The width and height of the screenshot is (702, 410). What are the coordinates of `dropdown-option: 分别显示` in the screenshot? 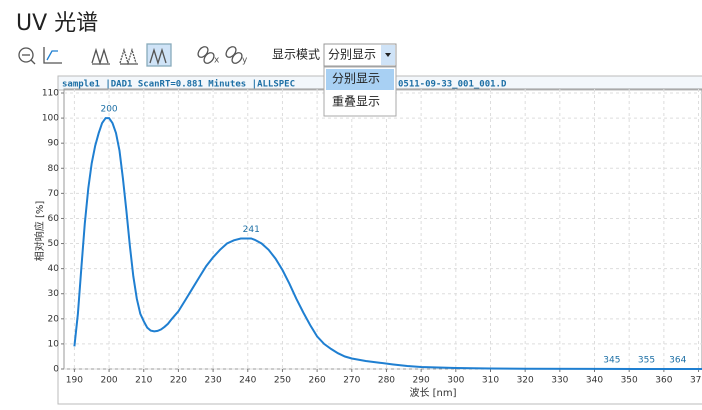 It's located at (356, 79).